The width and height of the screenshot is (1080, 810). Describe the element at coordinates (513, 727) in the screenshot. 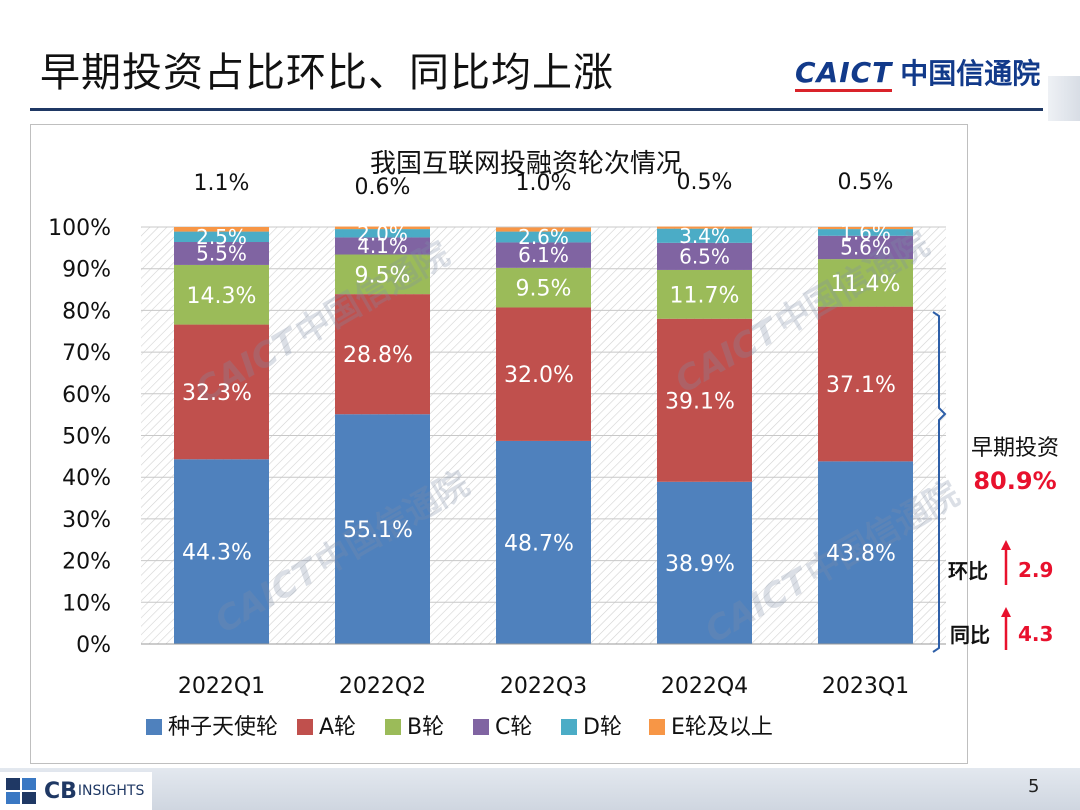

I see `legend-label: C轮` at that location.